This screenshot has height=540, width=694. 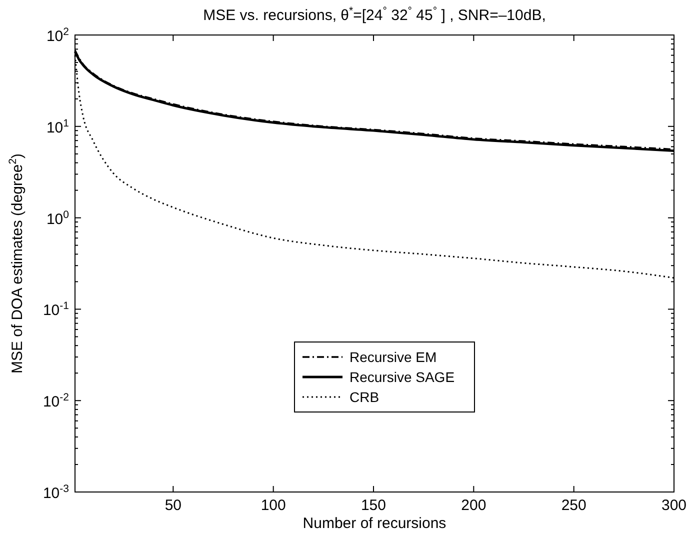 What do you see at coordinates (173, 505) in the screenshot?
I see `x-tick-label: 50` at bounding box center [173, 505].